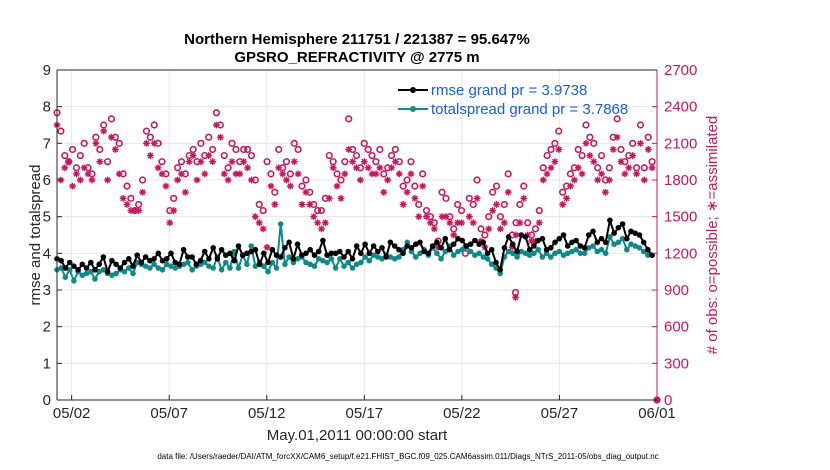 Image resolution: width=830 pixels, height=470 pixels. What do you see at coordinates (47, 107) in the screenshot?
I see `y-tick-label-left: 8` at bounding box center [47, 107].